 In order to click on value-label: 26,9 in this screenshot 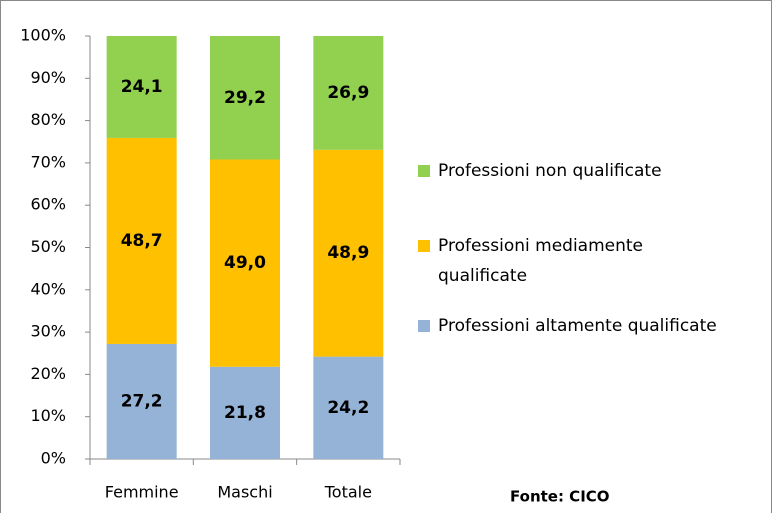, I will do `click(348, 93)`.